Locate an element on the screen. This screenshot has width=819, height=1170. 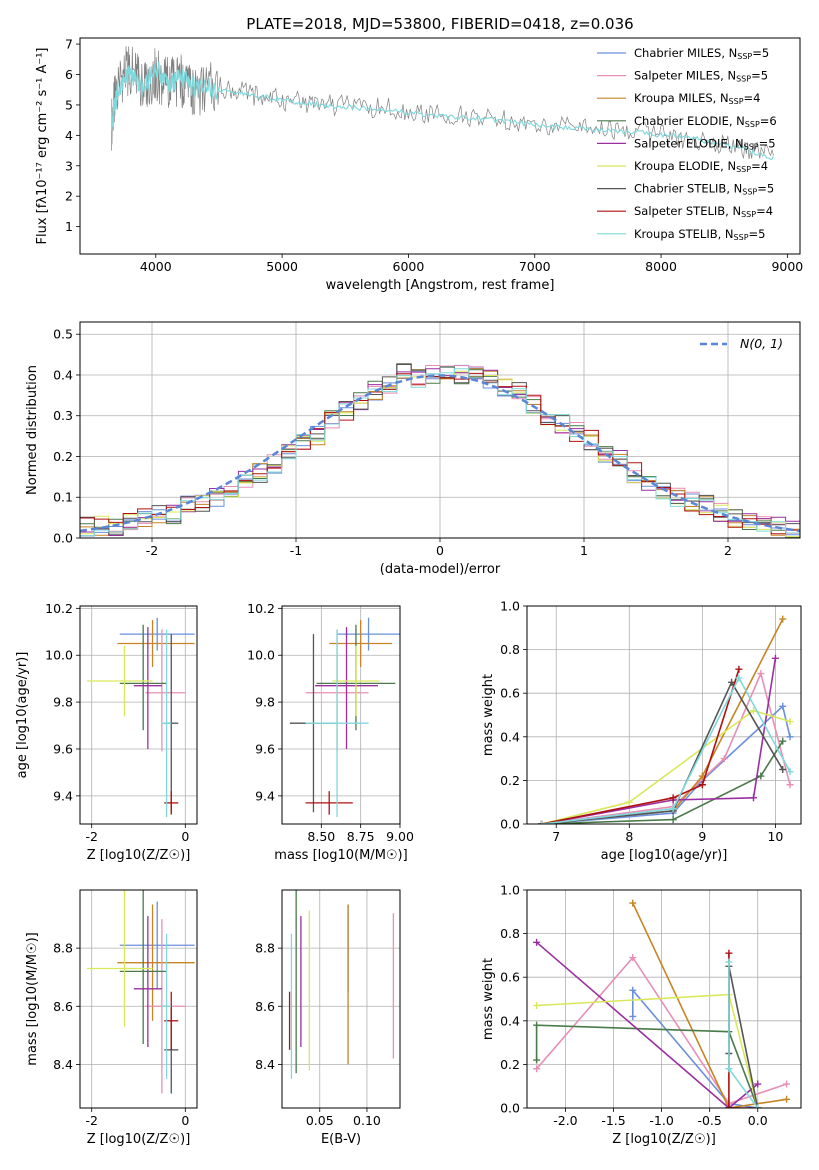
y-tick-label: 8.8 is located at coordinates (265, 948).